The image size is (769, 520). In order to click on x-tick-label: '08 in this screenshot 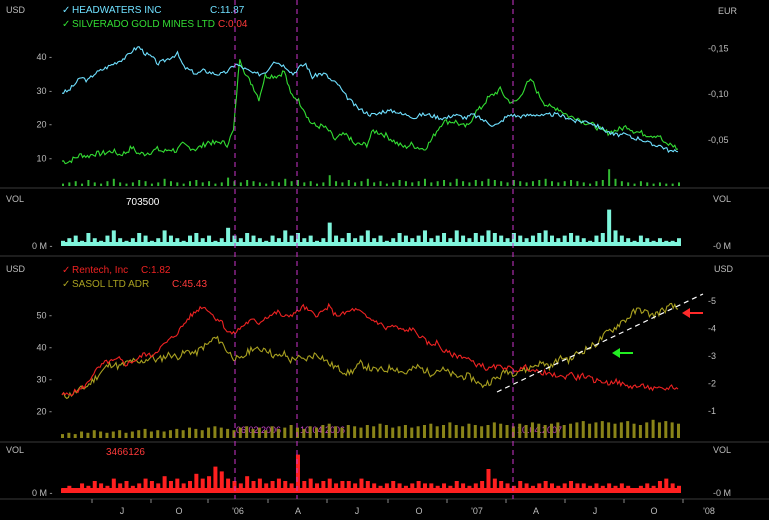, I will do `click(709, 511)`.